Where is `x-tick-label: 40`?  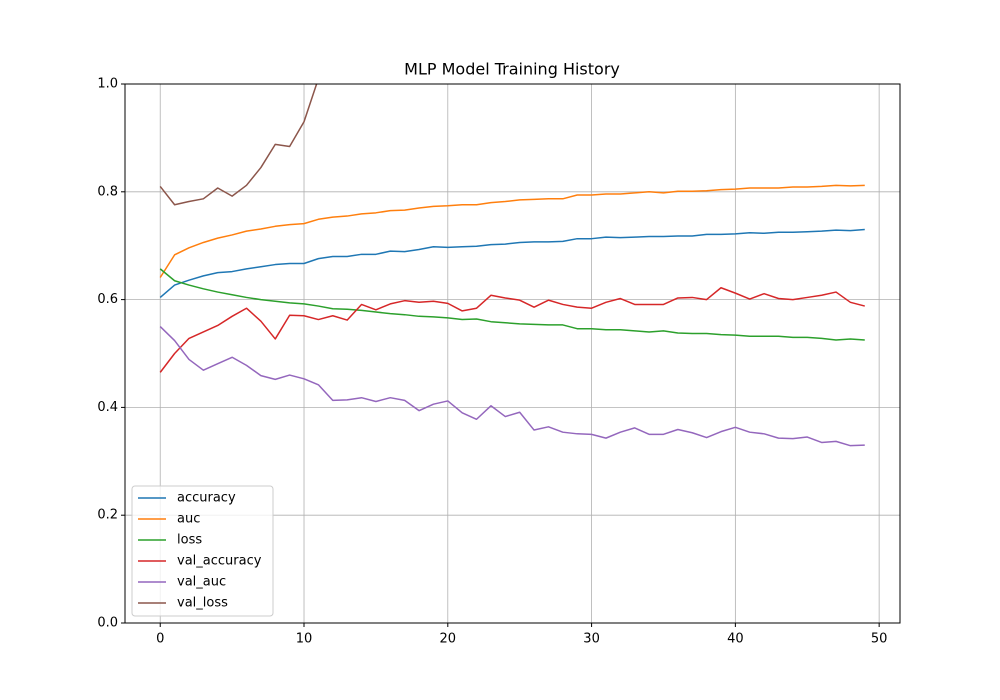
x-tick-label: 40 is located at coordinates (735, 639).